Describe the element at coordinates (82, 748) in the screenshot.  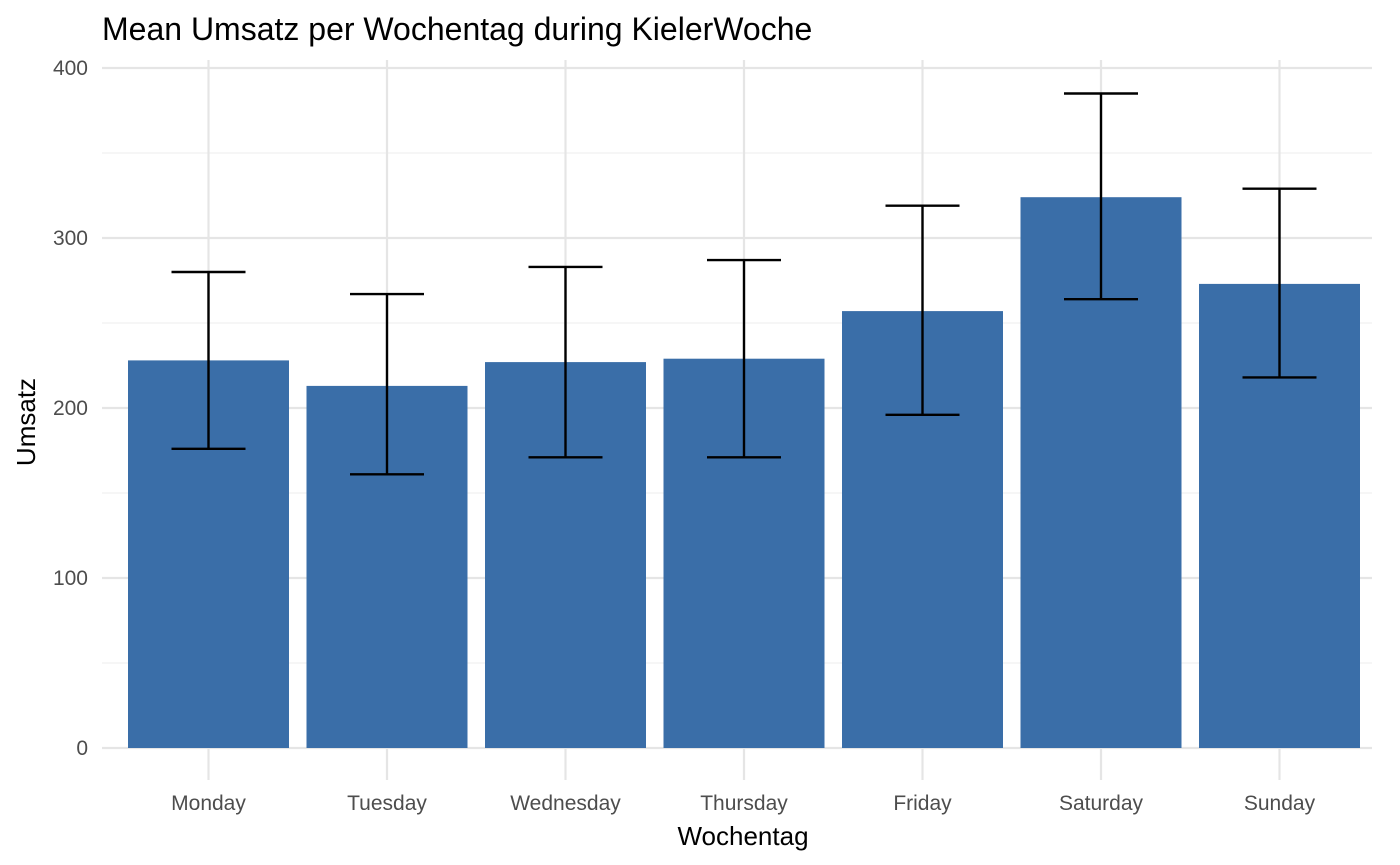
I see `y-tick-label: 0` at that location.